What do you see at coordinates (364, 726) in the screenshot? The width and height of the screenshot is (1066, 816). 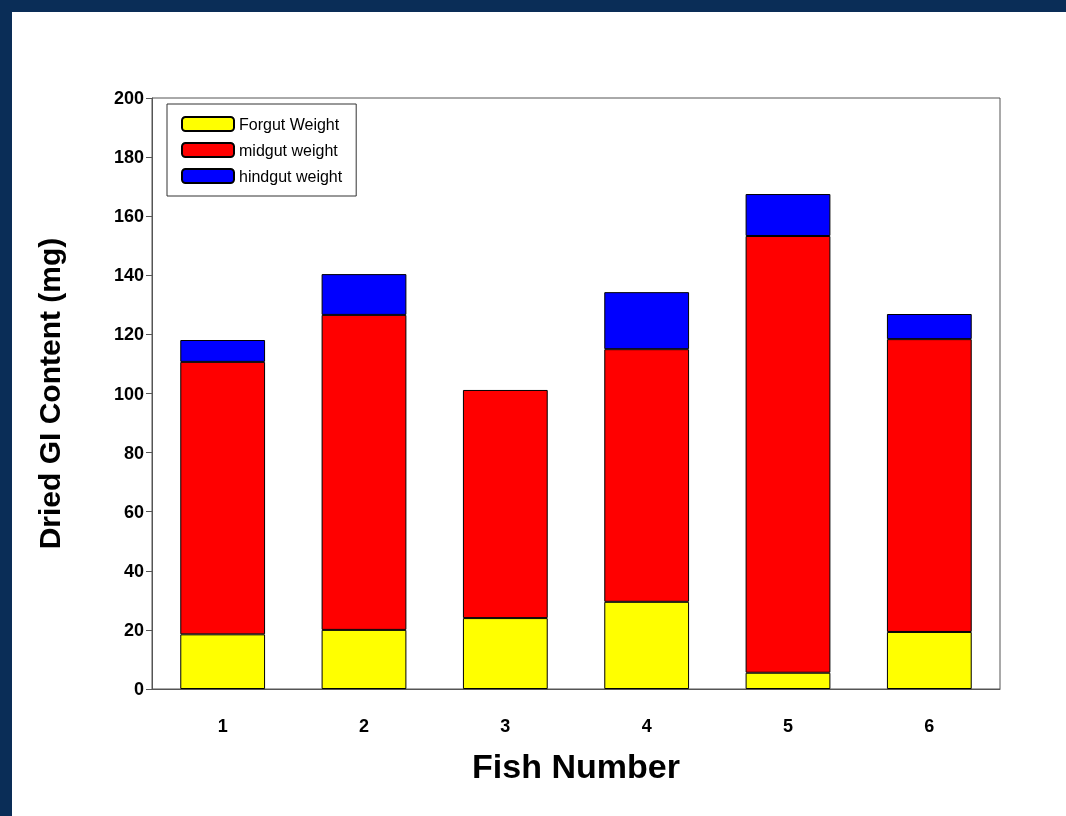 I see `x-tick-label: 2` at bounding box center [364, 726].